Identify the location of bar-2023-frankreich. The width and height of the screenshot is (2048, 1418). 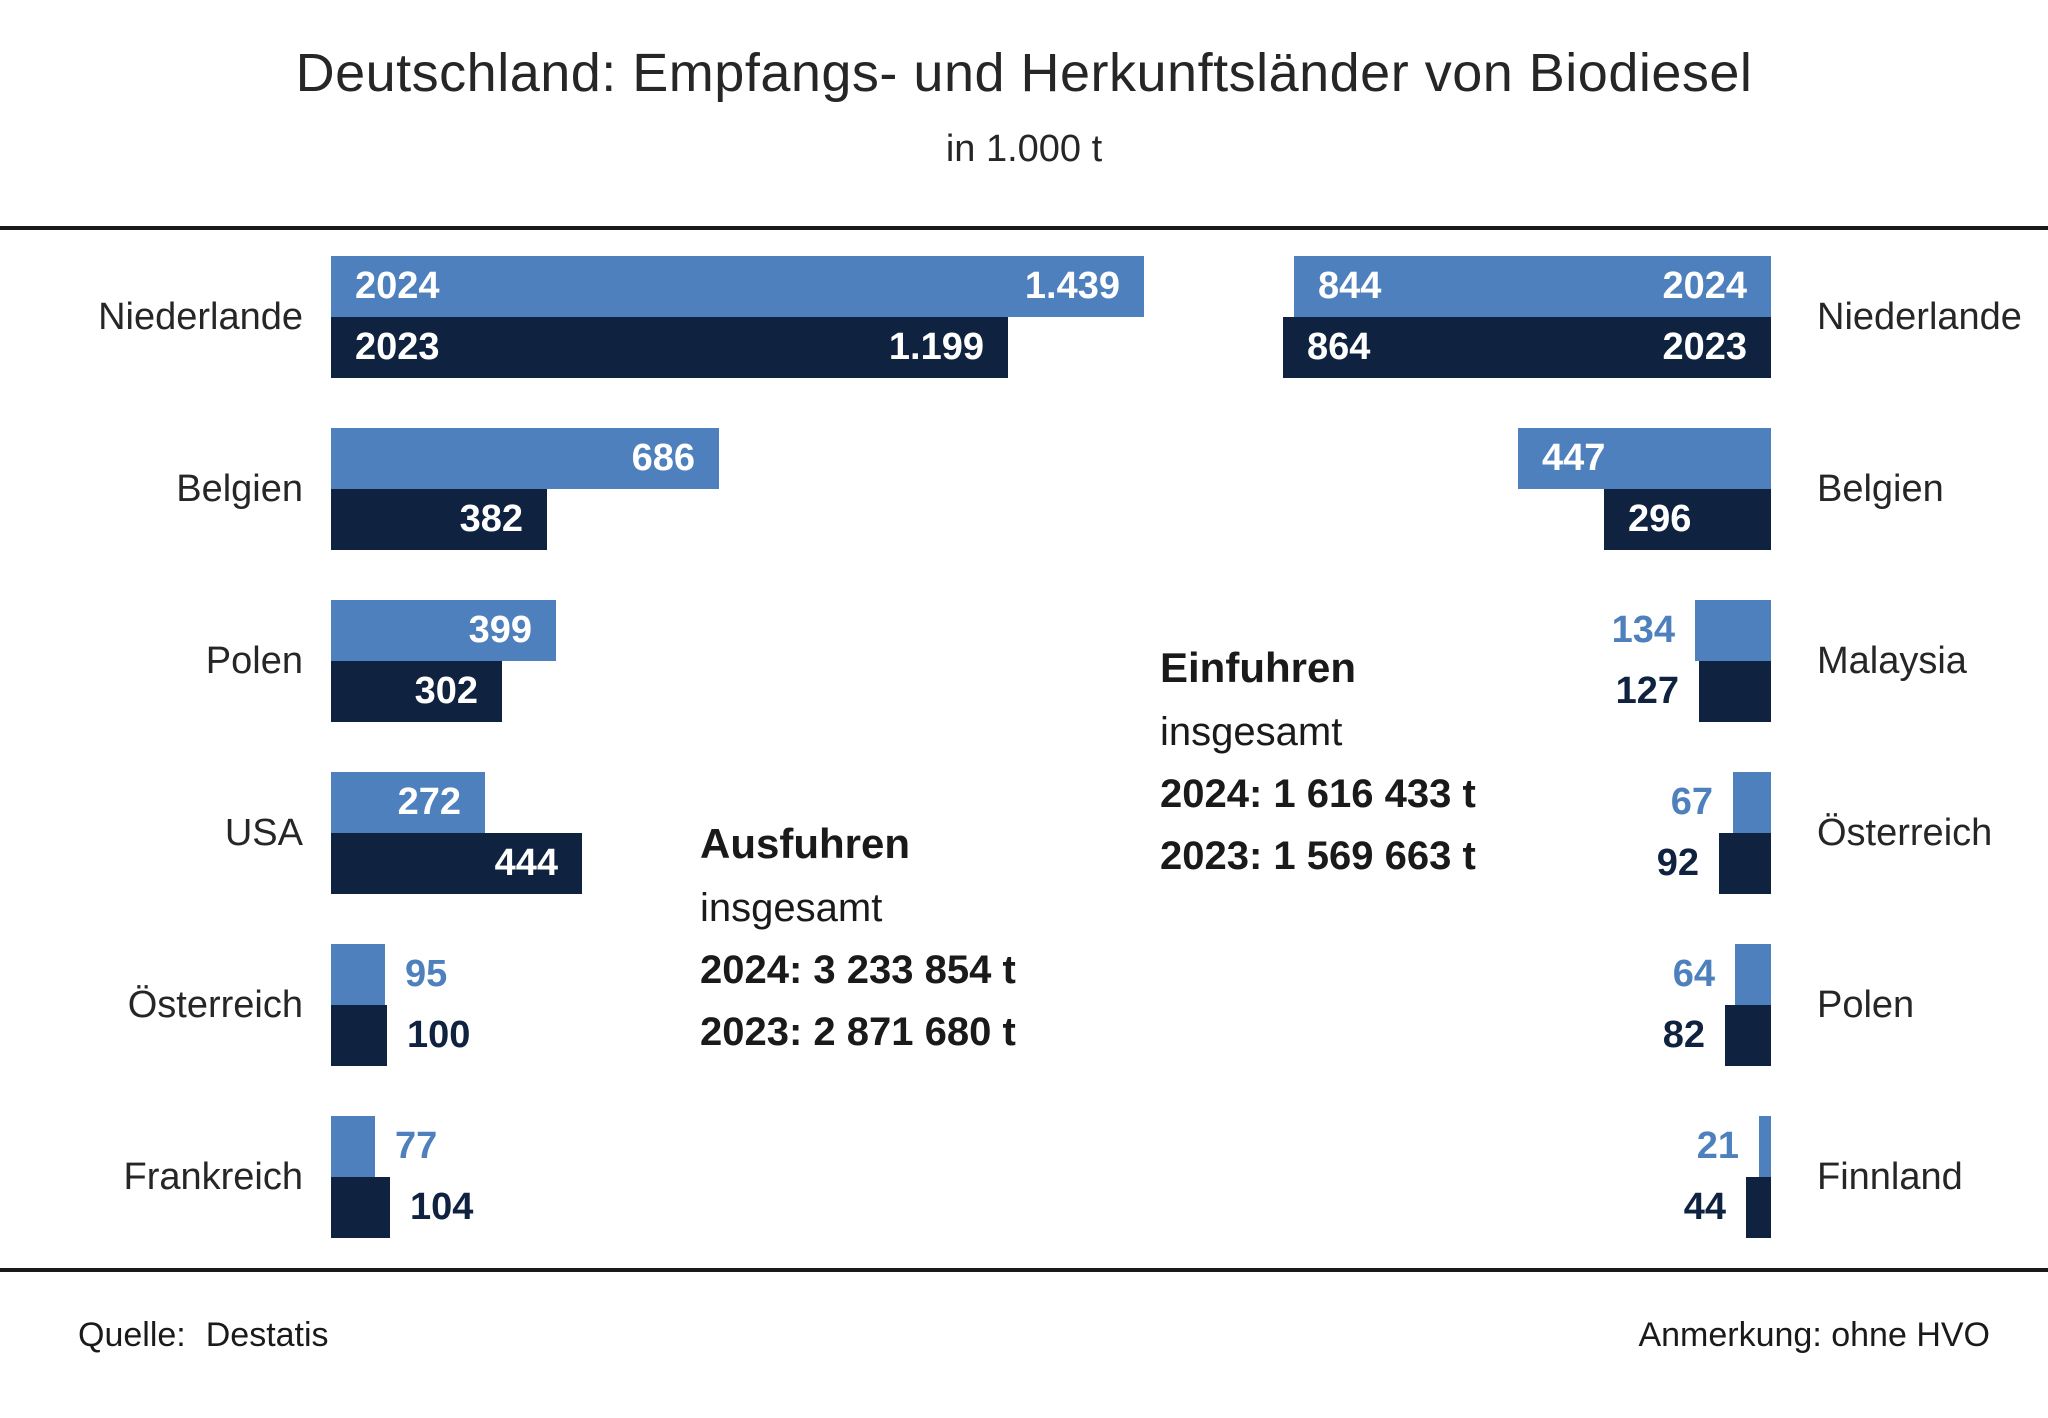
(360, 1207).